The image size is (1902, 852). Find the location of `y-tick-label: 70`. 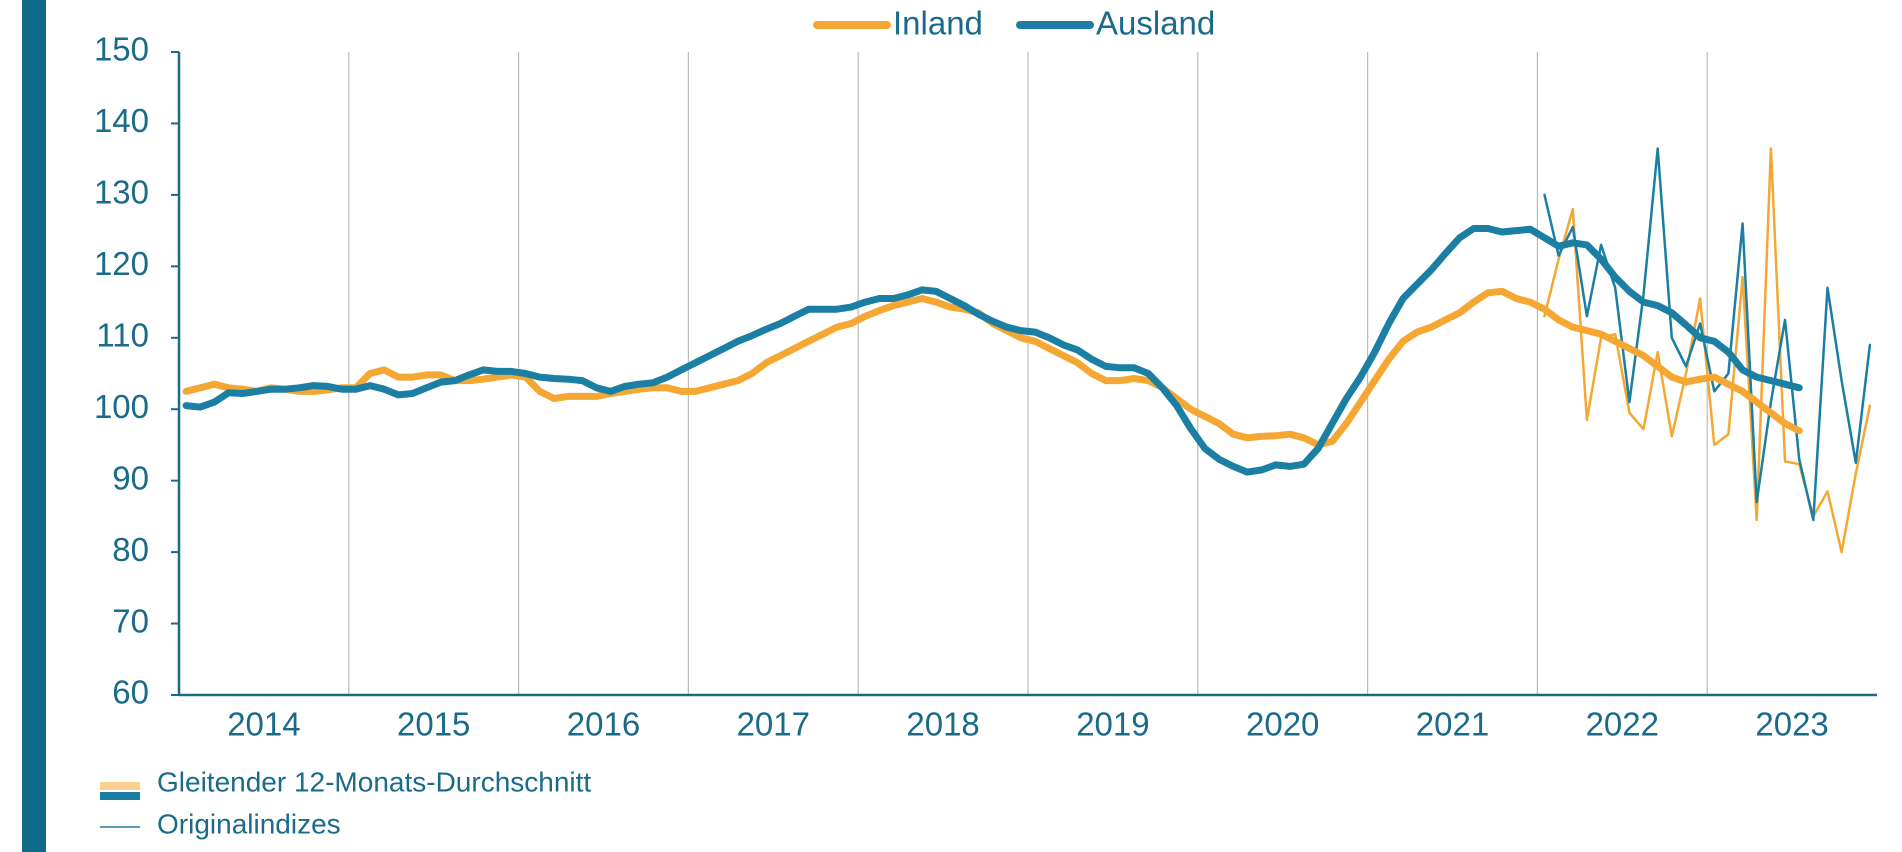

y-tick-label: 70 is located at coordinates (130, 620).